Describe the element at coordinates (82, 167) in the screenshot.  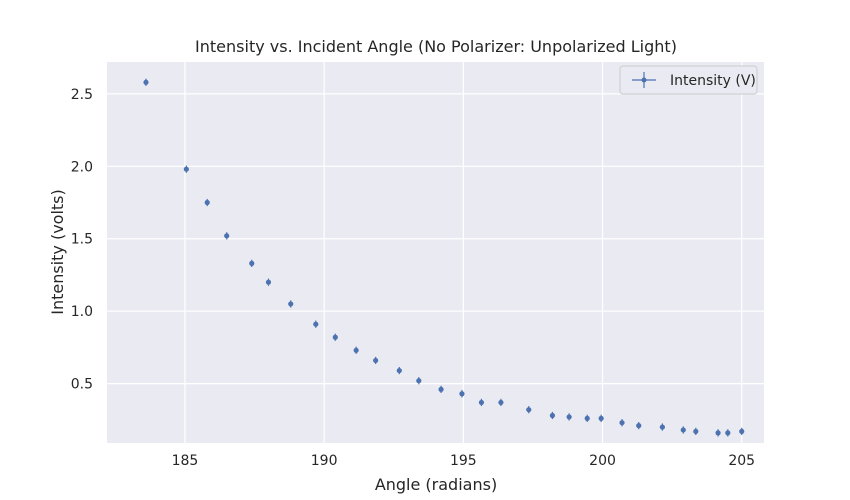
I see `y-tick-label: 2.0` at that location.